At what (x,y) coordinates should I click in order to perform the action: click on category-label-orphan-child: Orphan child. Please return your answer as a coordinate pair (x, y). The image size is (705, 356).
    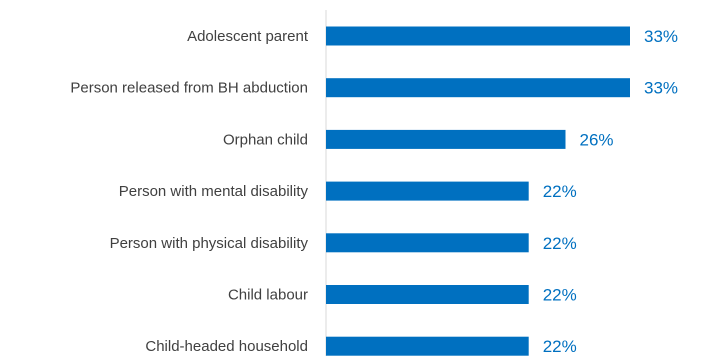
    Looking at the image, I should click on (265, 139).